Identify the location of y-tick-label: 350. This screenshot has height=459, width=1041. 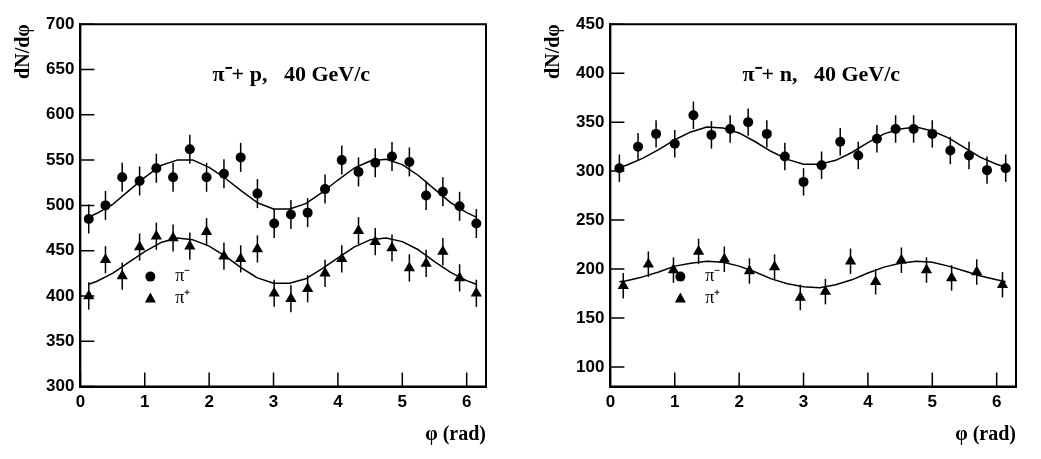
(60, 340).